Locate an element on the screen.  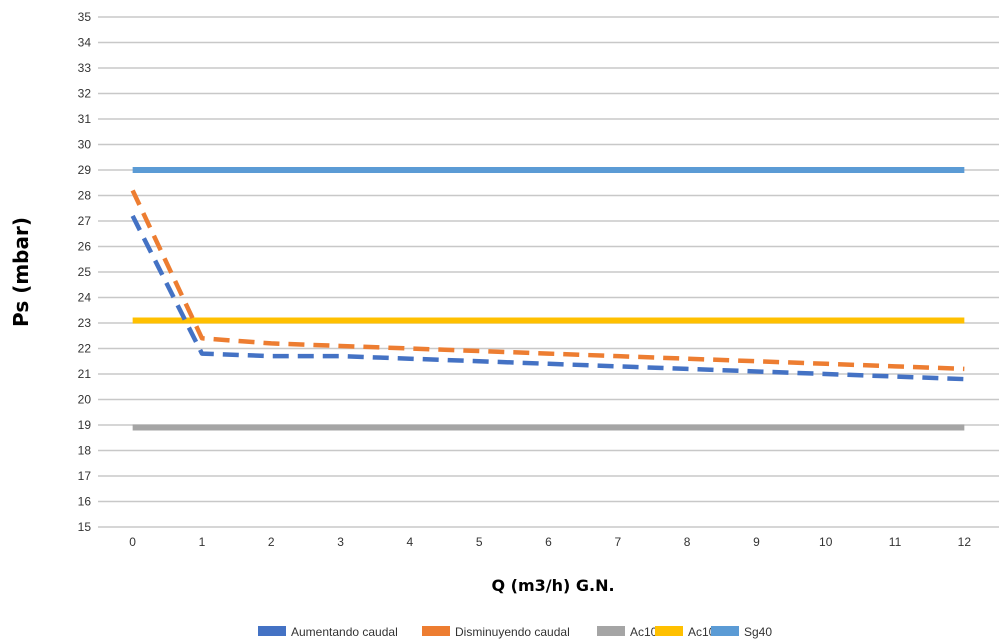
y-tick-label: 35 is located at coordinates (85, 17).